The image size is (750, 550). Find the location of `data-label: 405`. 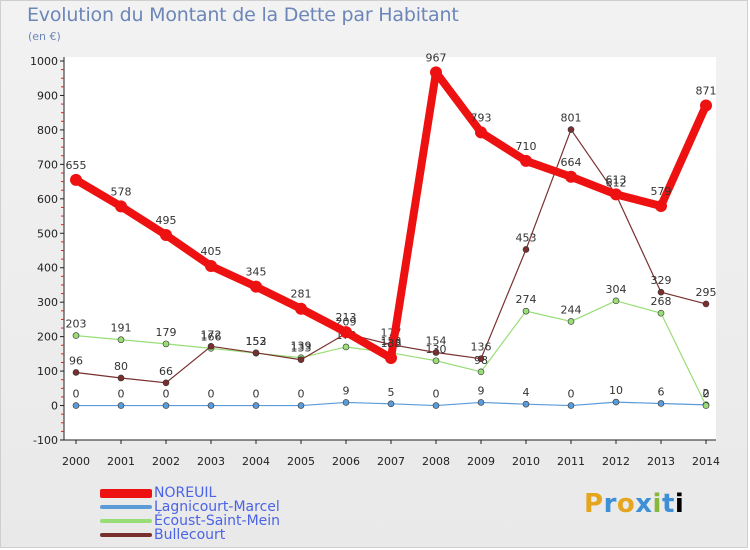

data-label: 405 is located at coordinates (211, 251).